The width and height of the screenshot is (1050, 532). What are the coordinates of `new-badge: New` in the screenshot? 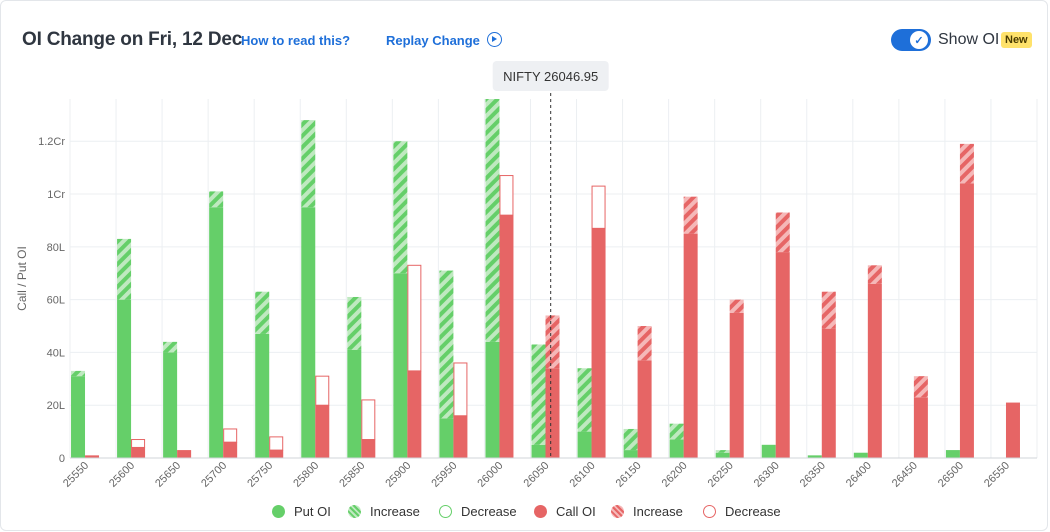 It's located at (1016, 40).